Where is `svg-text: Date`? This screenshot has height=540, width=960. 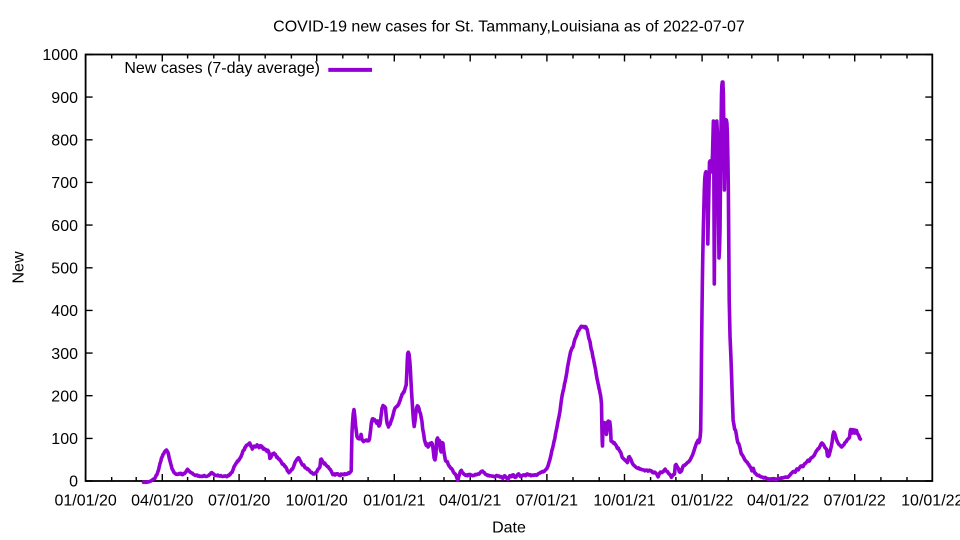 svg-text: Date is located at coordinates (509, 528).